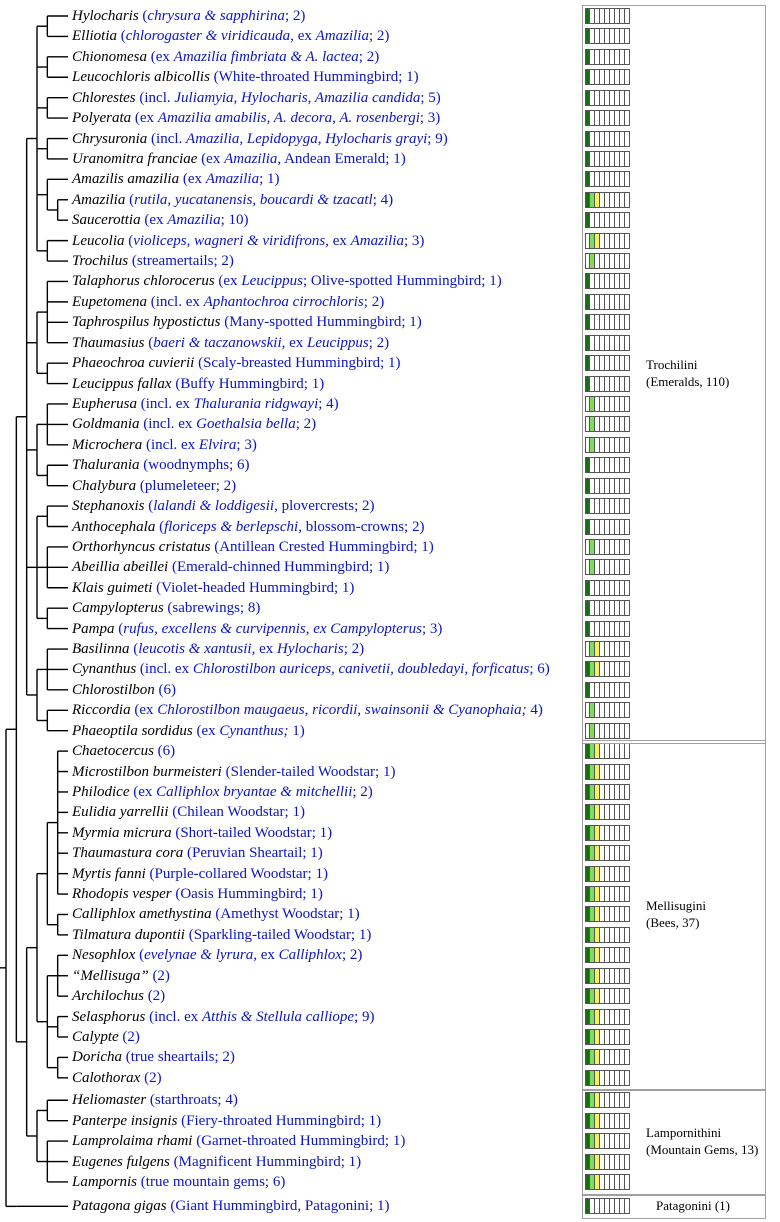 Image resolution: width=780 pixels, height=1222 pixels. I want to click on taxon-name: Archilochus, so click(108, 996).